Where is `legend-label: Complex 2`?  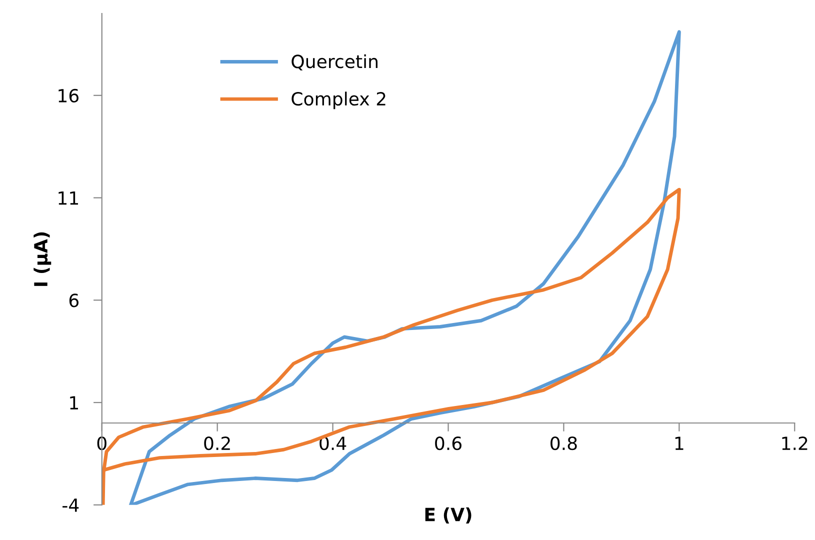
legend-label: Complex 2 is located at coordinates (339, 101).